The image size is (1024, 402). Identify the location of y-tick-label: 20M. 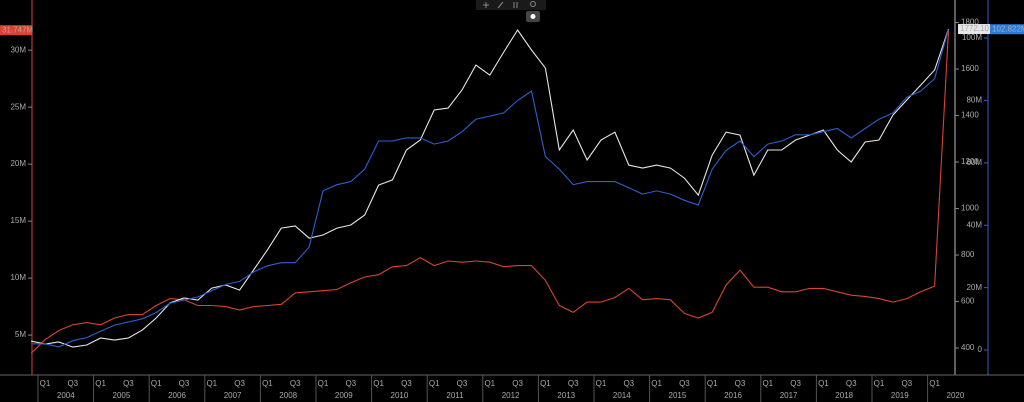
(18, 163).